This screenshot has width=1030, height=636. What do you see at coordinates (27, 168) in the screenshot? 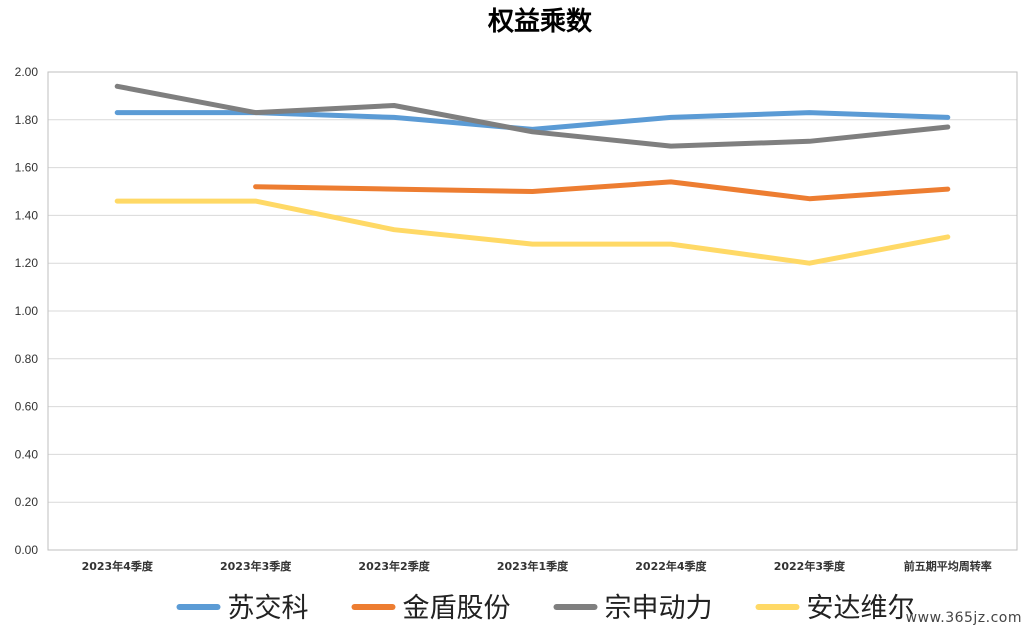
I see `y-tick-label: 1.60` at bounding box center [27, 168].